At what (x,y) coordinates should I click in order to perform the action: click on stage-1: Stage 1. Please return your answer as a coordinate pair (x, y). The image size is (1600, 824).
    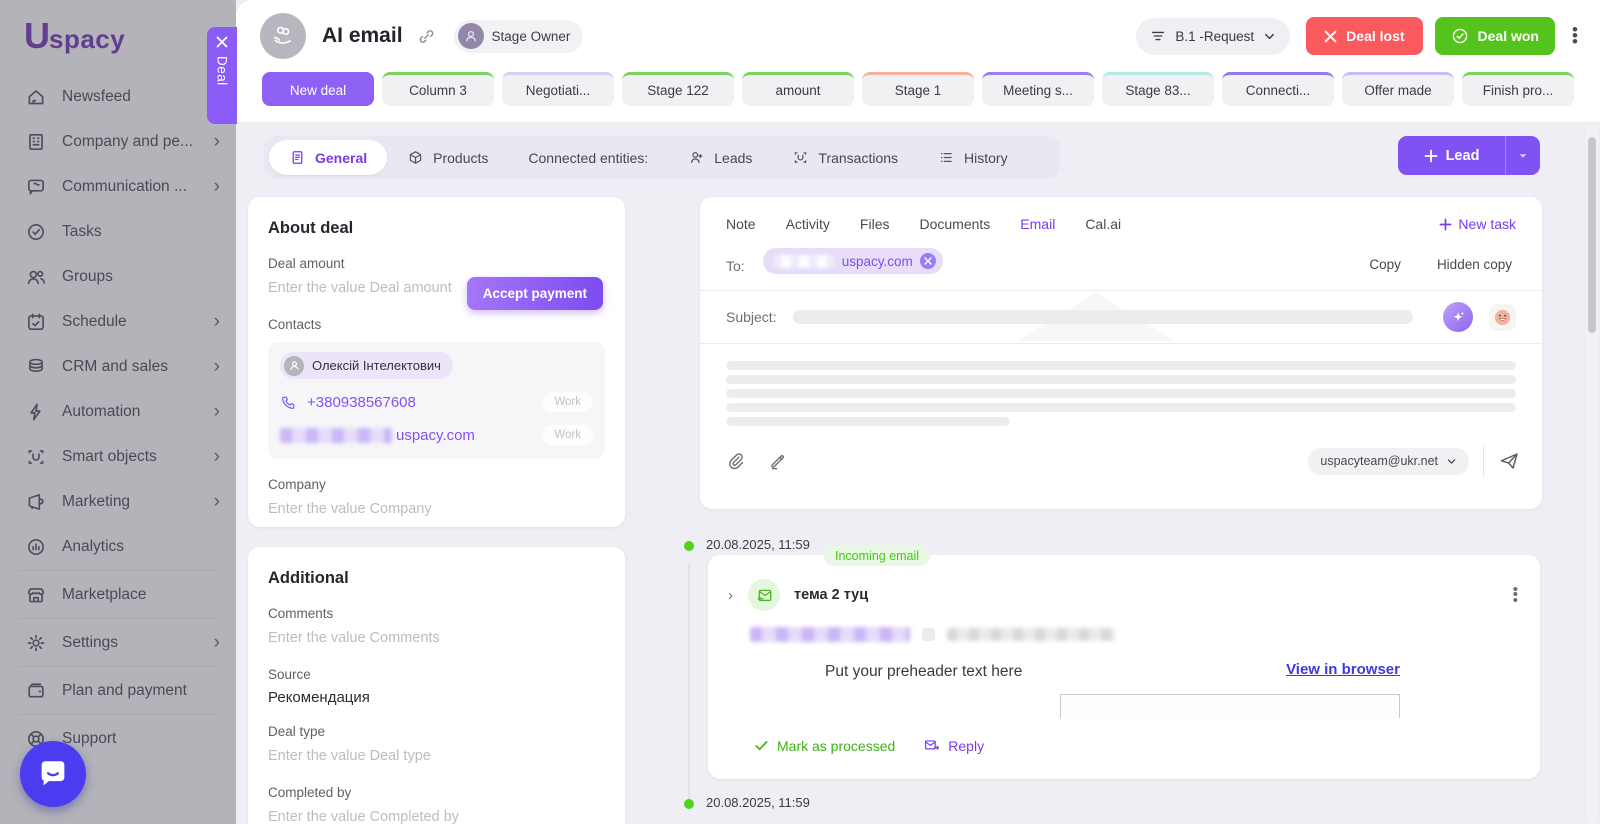
    Looking at the image, I should click on (918, 89).